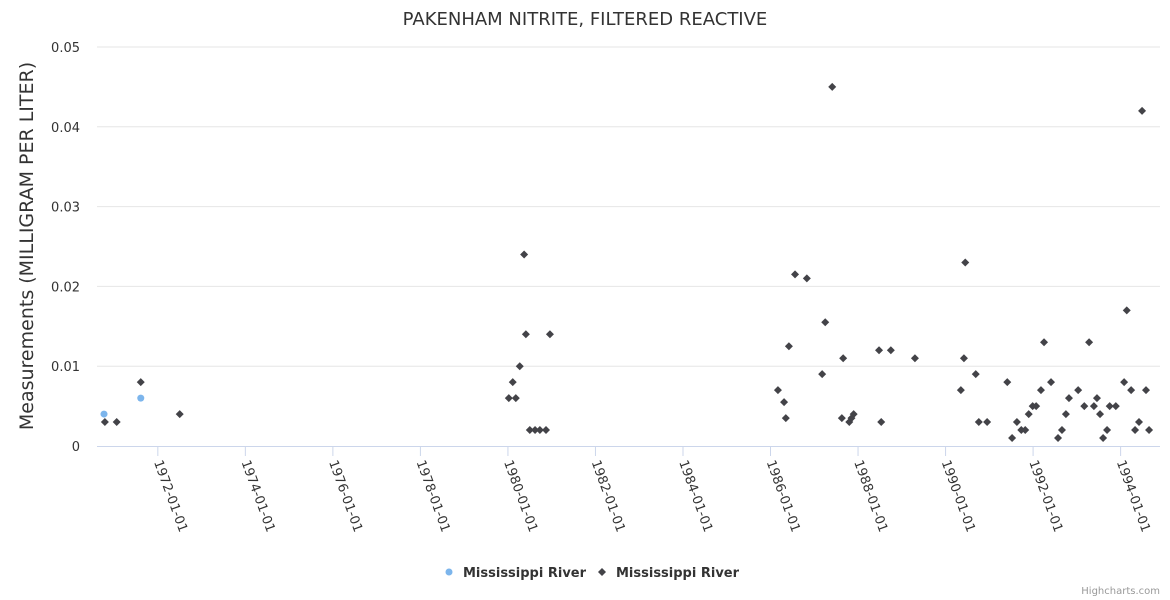 The height and width of the screenshot is (600, 1170). I want to click on y-tick-label: 0, so click(76, 447).